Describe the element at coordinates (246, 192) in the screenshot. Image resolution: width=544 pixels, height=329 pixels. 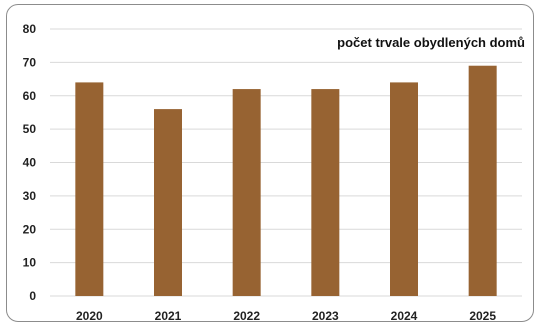
I see `bar-2022` at that location.